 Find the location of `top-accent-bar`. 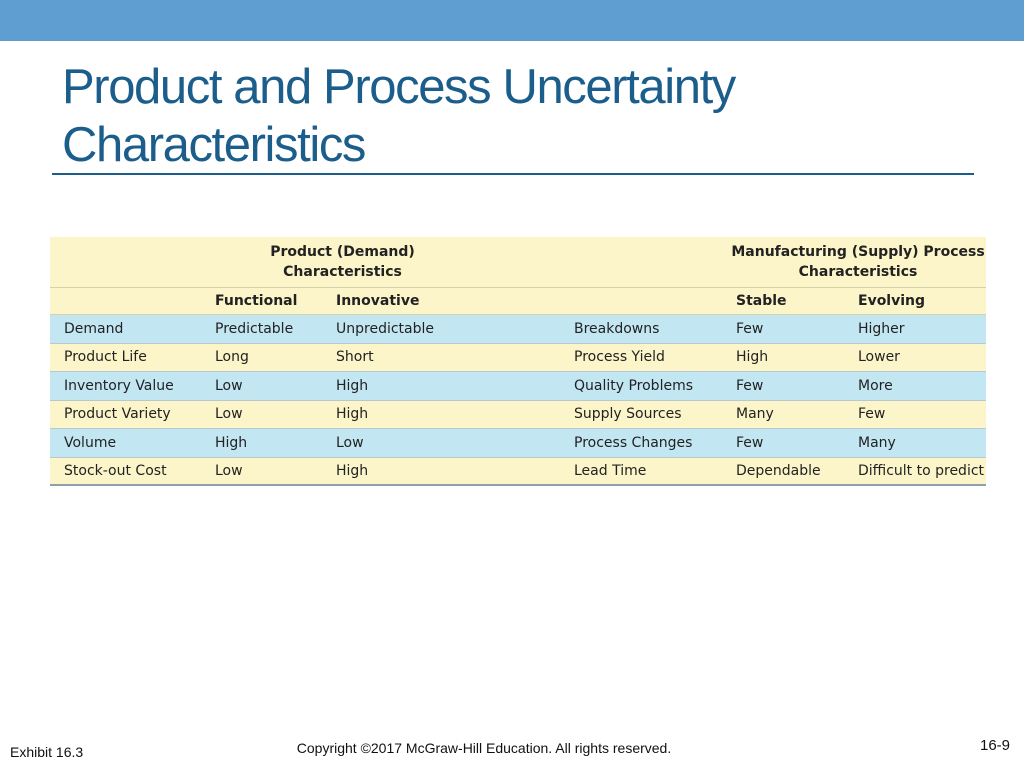

top-accent-bar is located at coordinates (512, 20).